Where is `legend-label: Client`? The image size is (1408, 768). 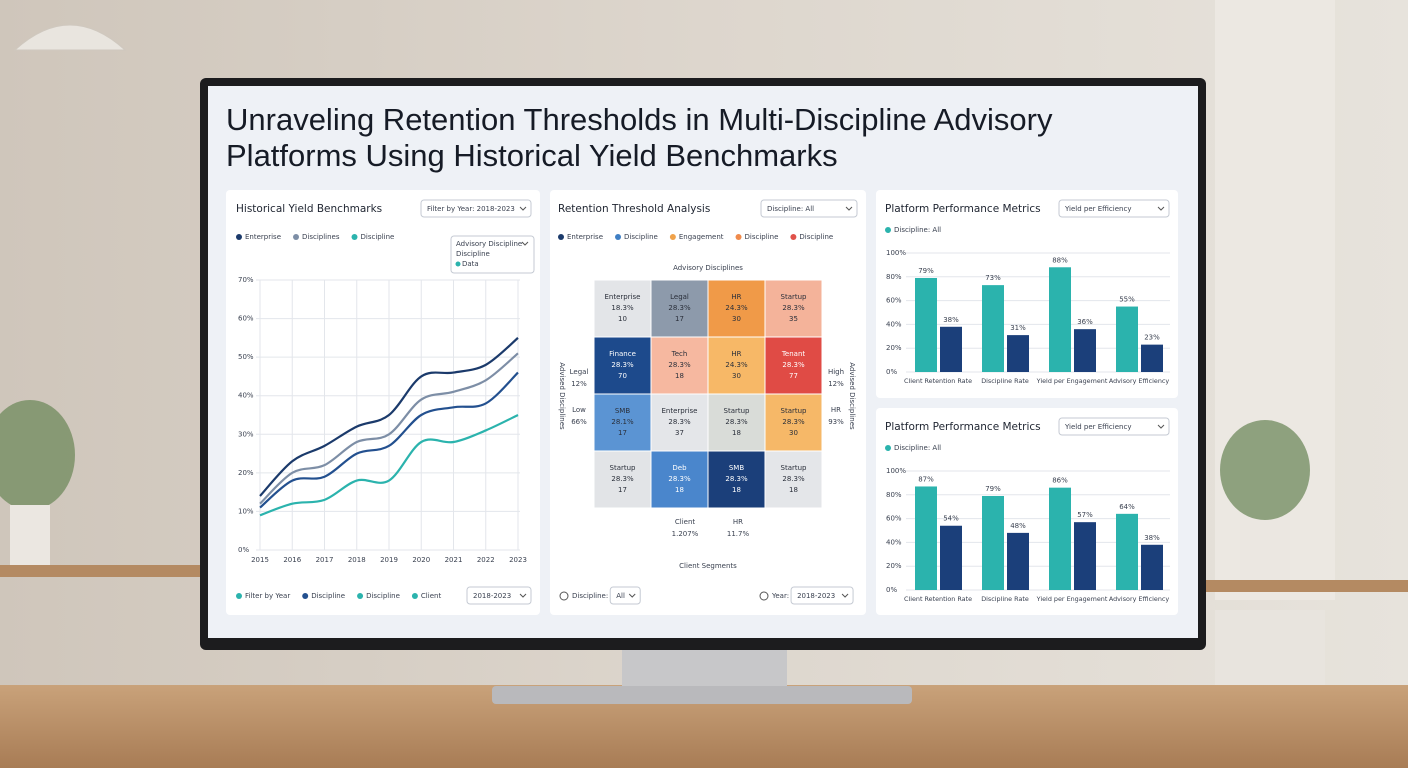
legend-label: Client is located at coordinates (431, 596).